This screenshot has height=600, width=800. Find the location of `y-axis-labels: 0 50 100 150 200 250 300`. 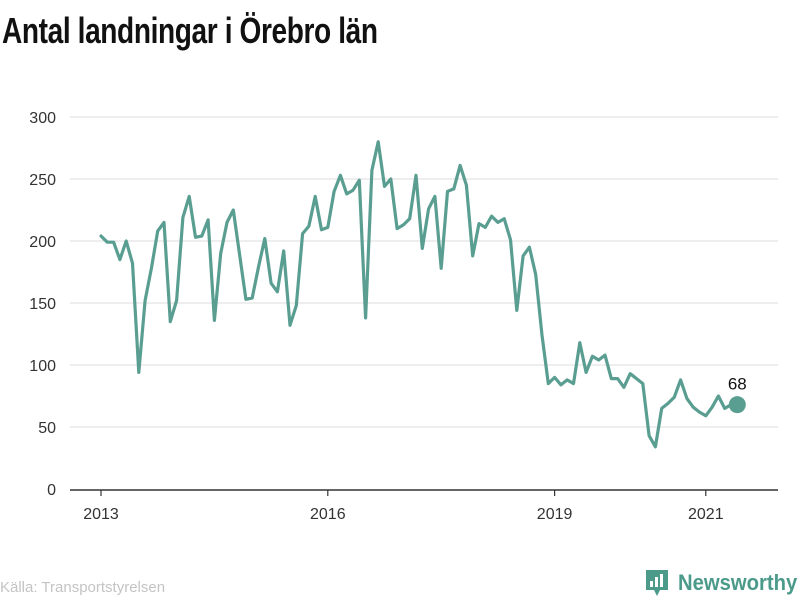

y-axis-labels: 0 50 100 150 200 250 300 is located at coordinates (42, 304).